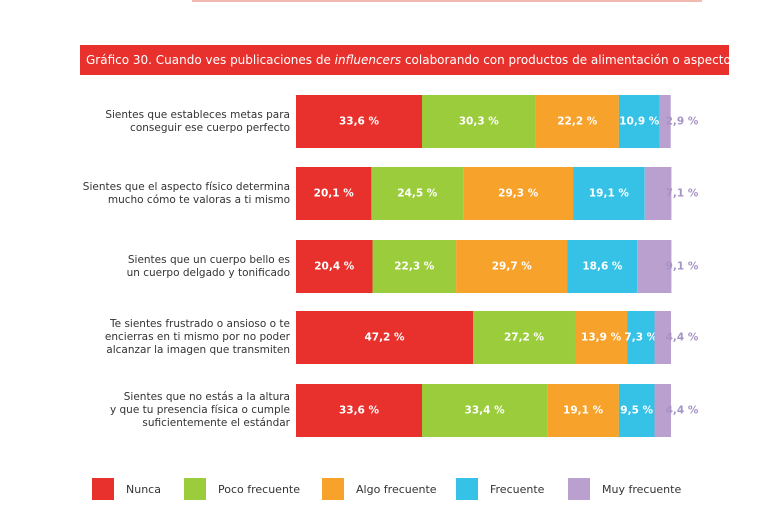 This screenshot has width=779, height=529. Describe the element at coordinates (368, 60) in the screenshot. I see `chart-title-italic: influencers` at that location.